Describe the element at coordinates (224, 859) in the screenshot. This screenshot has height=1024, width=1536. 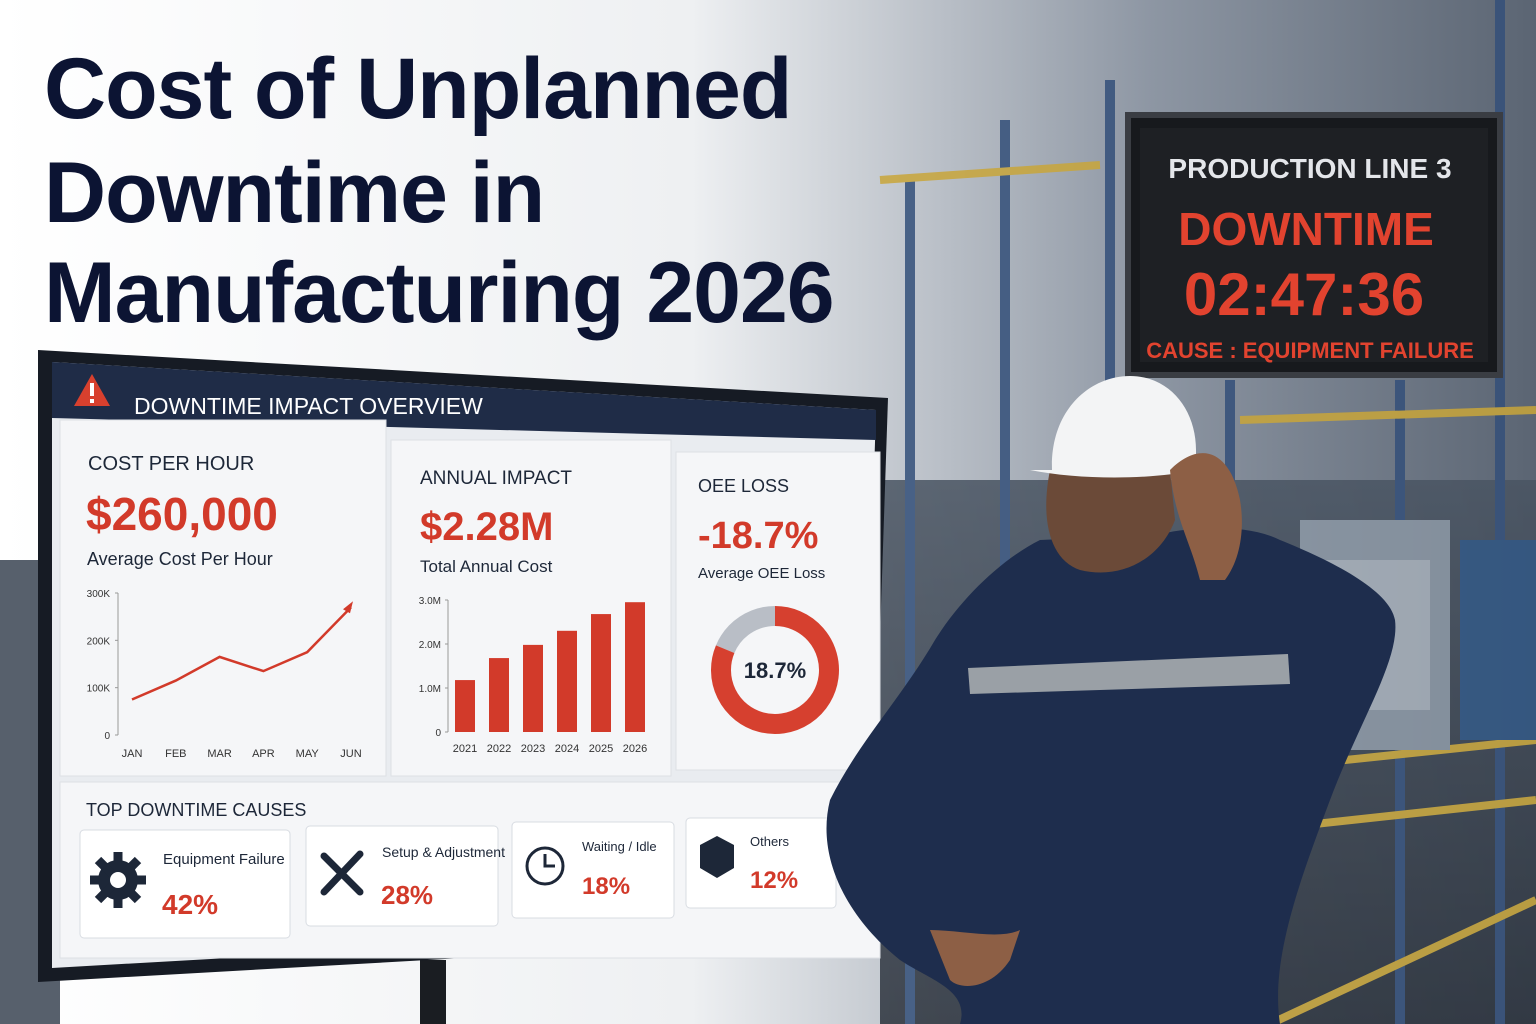
I see `cause-label: Equipment Failure` at that location.